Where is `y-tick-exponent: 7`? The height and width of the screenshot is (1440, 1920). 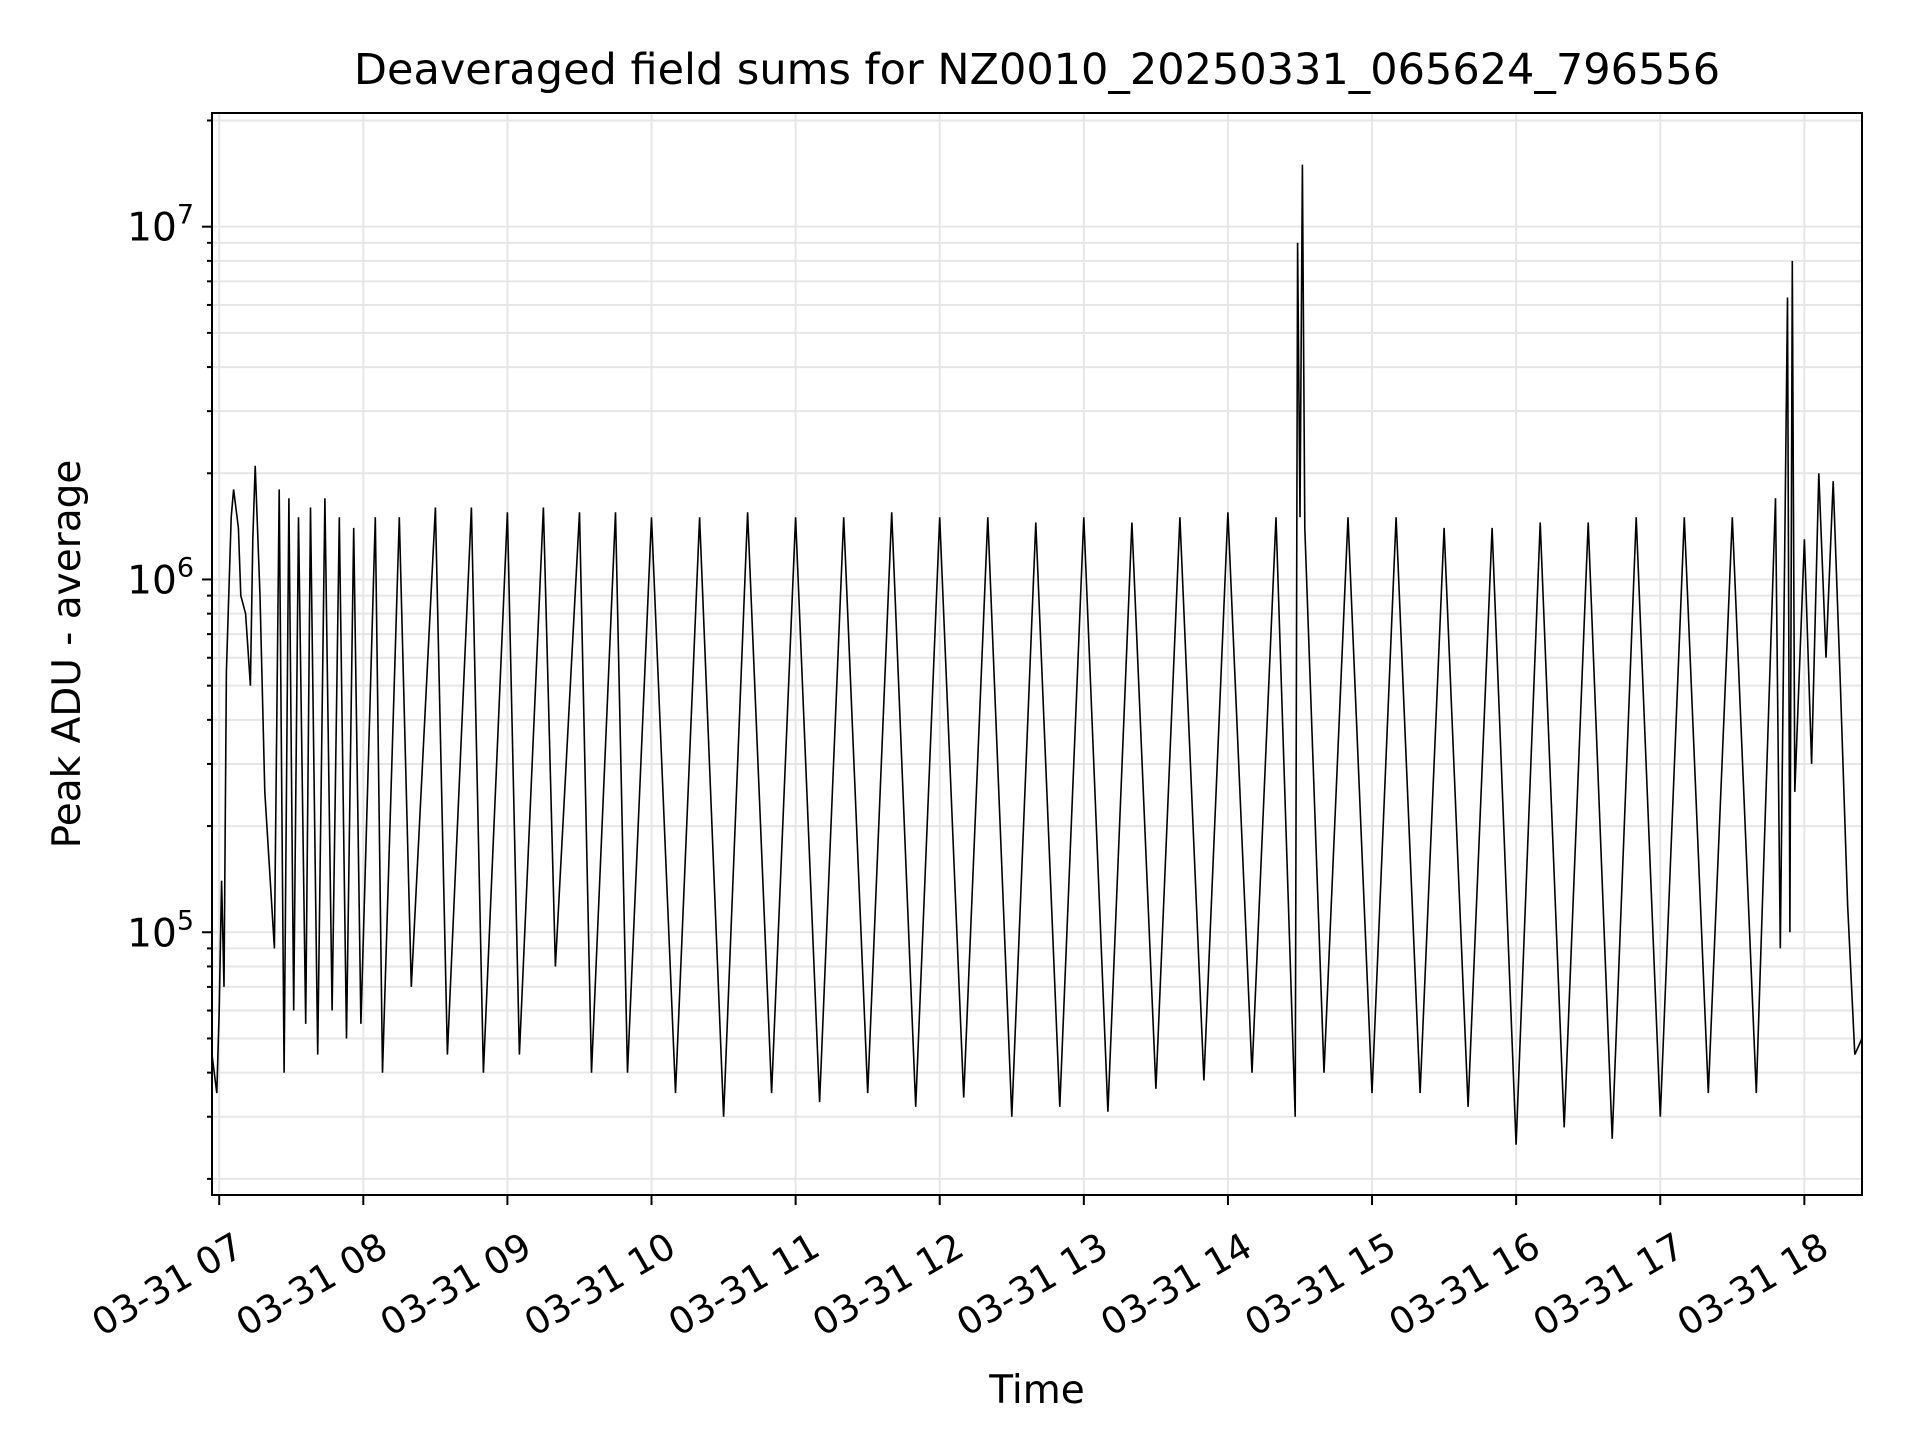
y-tick-exponent: 7 is located at coordinates (185, 215).